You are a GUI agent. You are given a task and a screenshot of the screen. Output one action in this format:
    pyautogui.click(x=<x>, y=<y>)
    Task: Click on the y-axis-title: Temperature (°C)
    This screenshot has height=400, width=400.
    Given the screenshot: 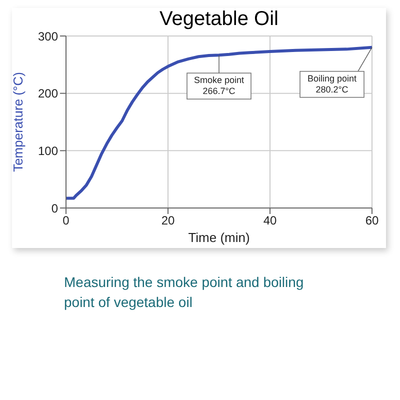 What is the action you would take?
    pyautogui.click(x=18, y=122)
    